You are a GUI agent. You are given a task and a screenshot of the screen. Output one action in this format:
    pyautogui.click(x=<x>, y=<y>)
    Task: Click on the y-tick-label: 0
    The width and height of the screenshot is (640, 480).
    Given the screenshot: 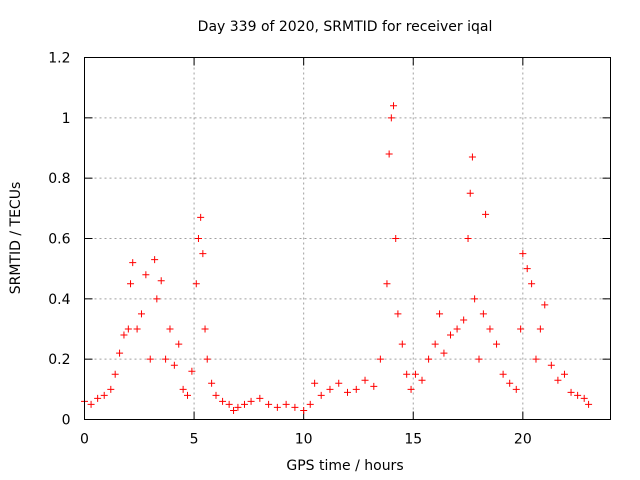 What is the action you would take?
    pyautogui.click(x=66, y=421)
    